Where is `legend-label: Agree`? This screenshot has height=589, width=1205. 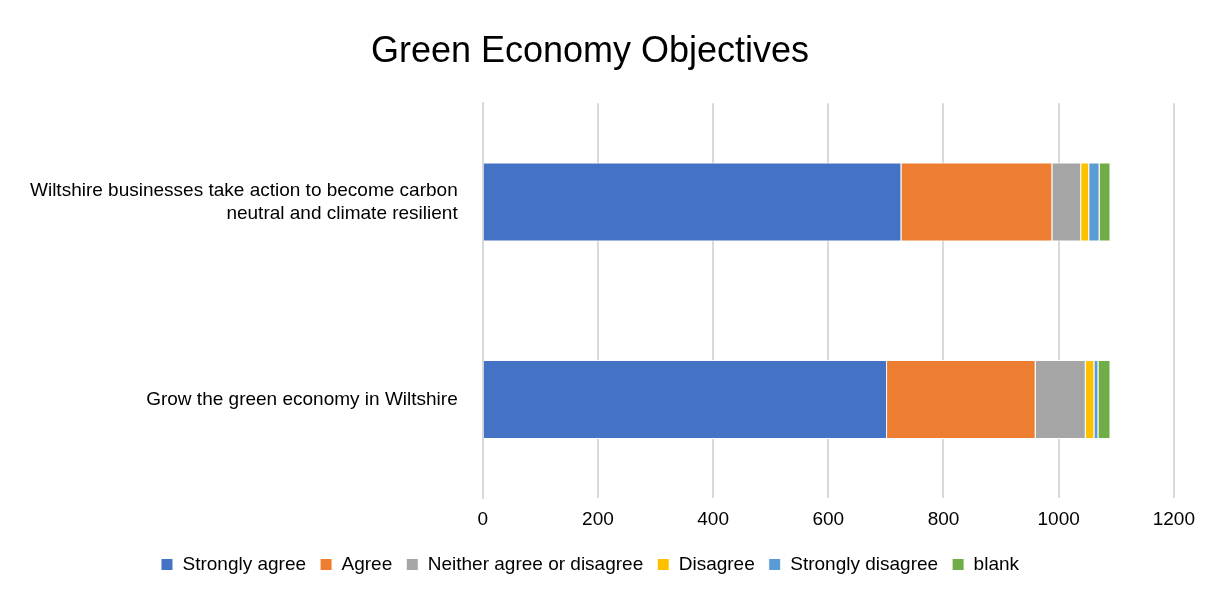 legend-label: Agree is located at coordinates (367, 563).